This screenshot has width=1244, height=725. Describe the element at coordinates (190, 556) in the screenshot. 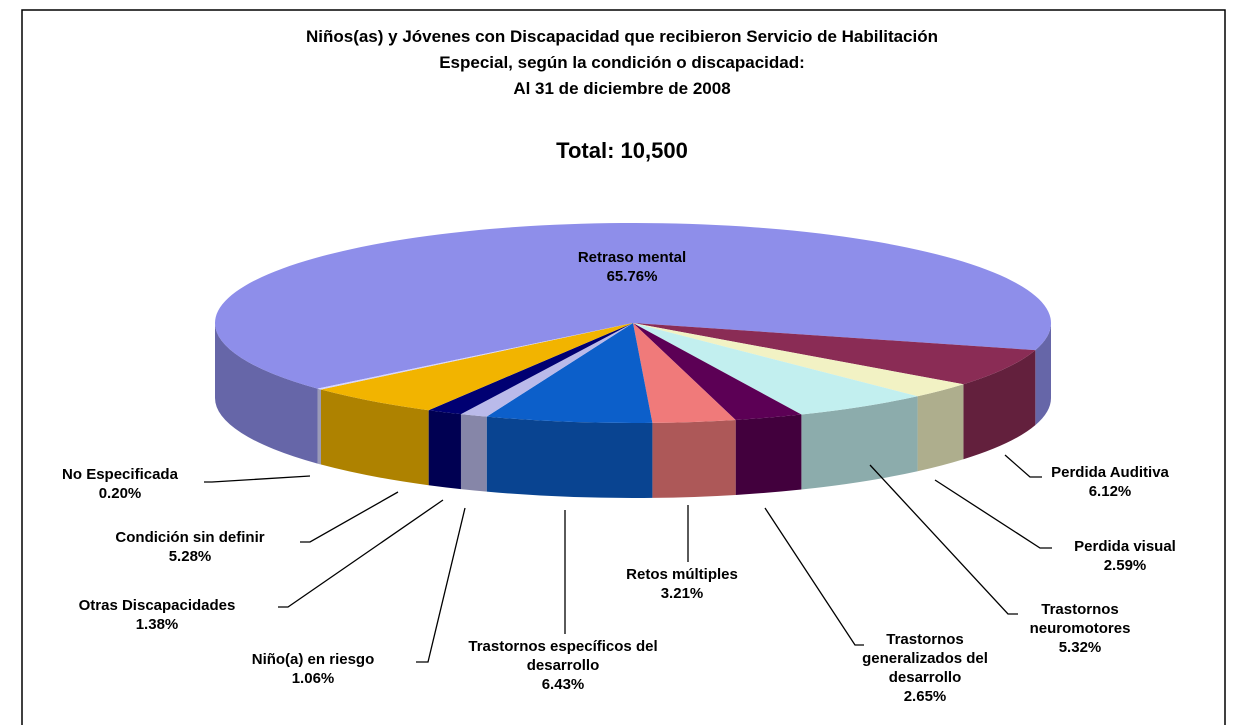

I see `data-label: 5.28%` at that location.